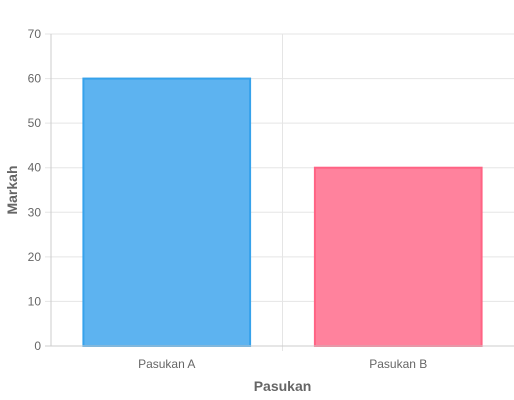 This screenshot has height=400, width=514. I want to click on y-tick-label-30: 30, so click(35, 212).